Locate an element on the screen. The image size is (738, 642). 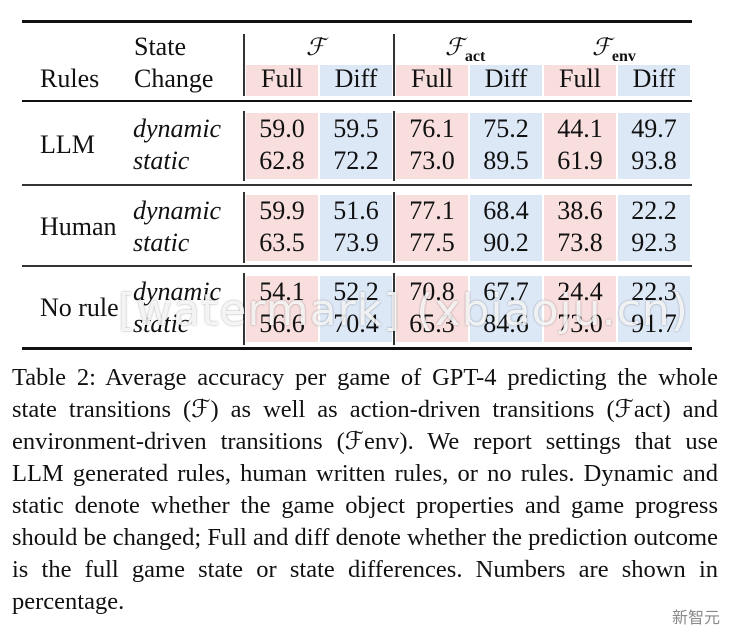
cell: 65.3 is located at coordinates (432, 323).